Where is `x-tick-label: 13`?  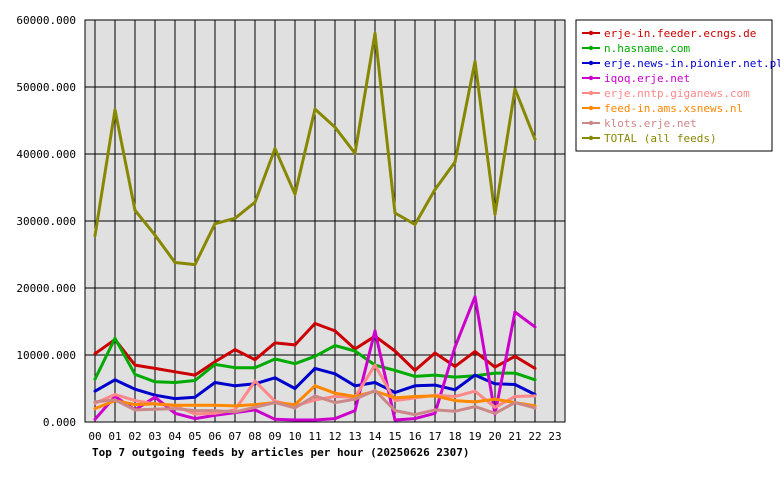
x-tick-label: 13 is located at coordinates (354, 436).